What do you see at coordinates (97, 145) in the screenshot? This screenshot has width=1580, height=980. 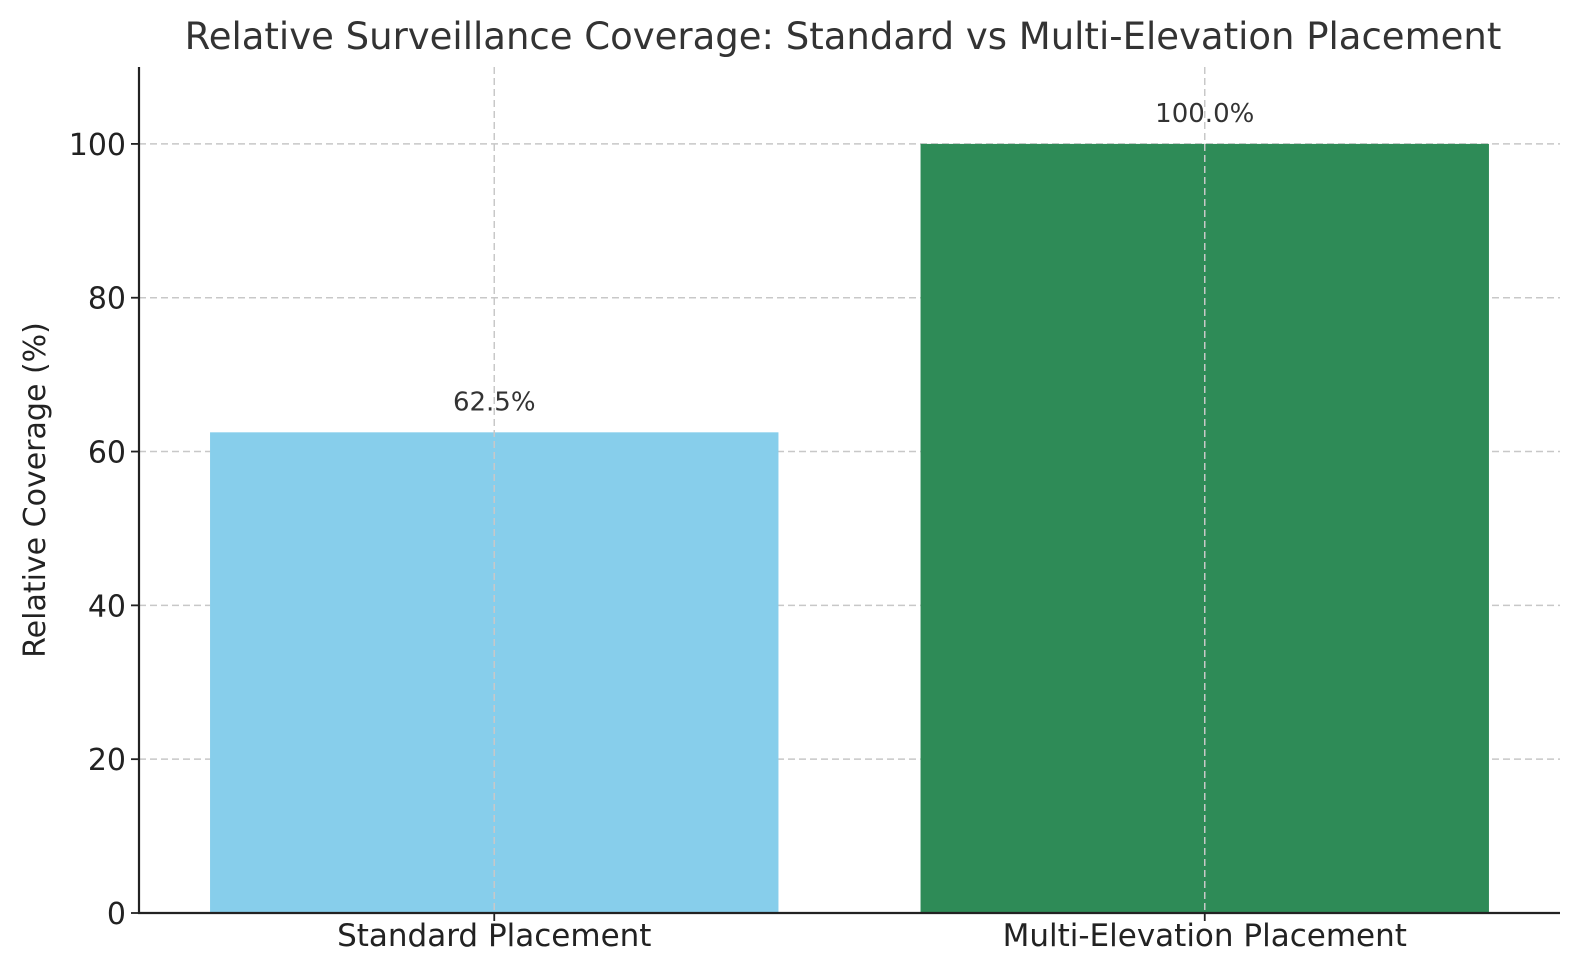 I see `y-tick-label: 100` at bounding box center [97, 145].